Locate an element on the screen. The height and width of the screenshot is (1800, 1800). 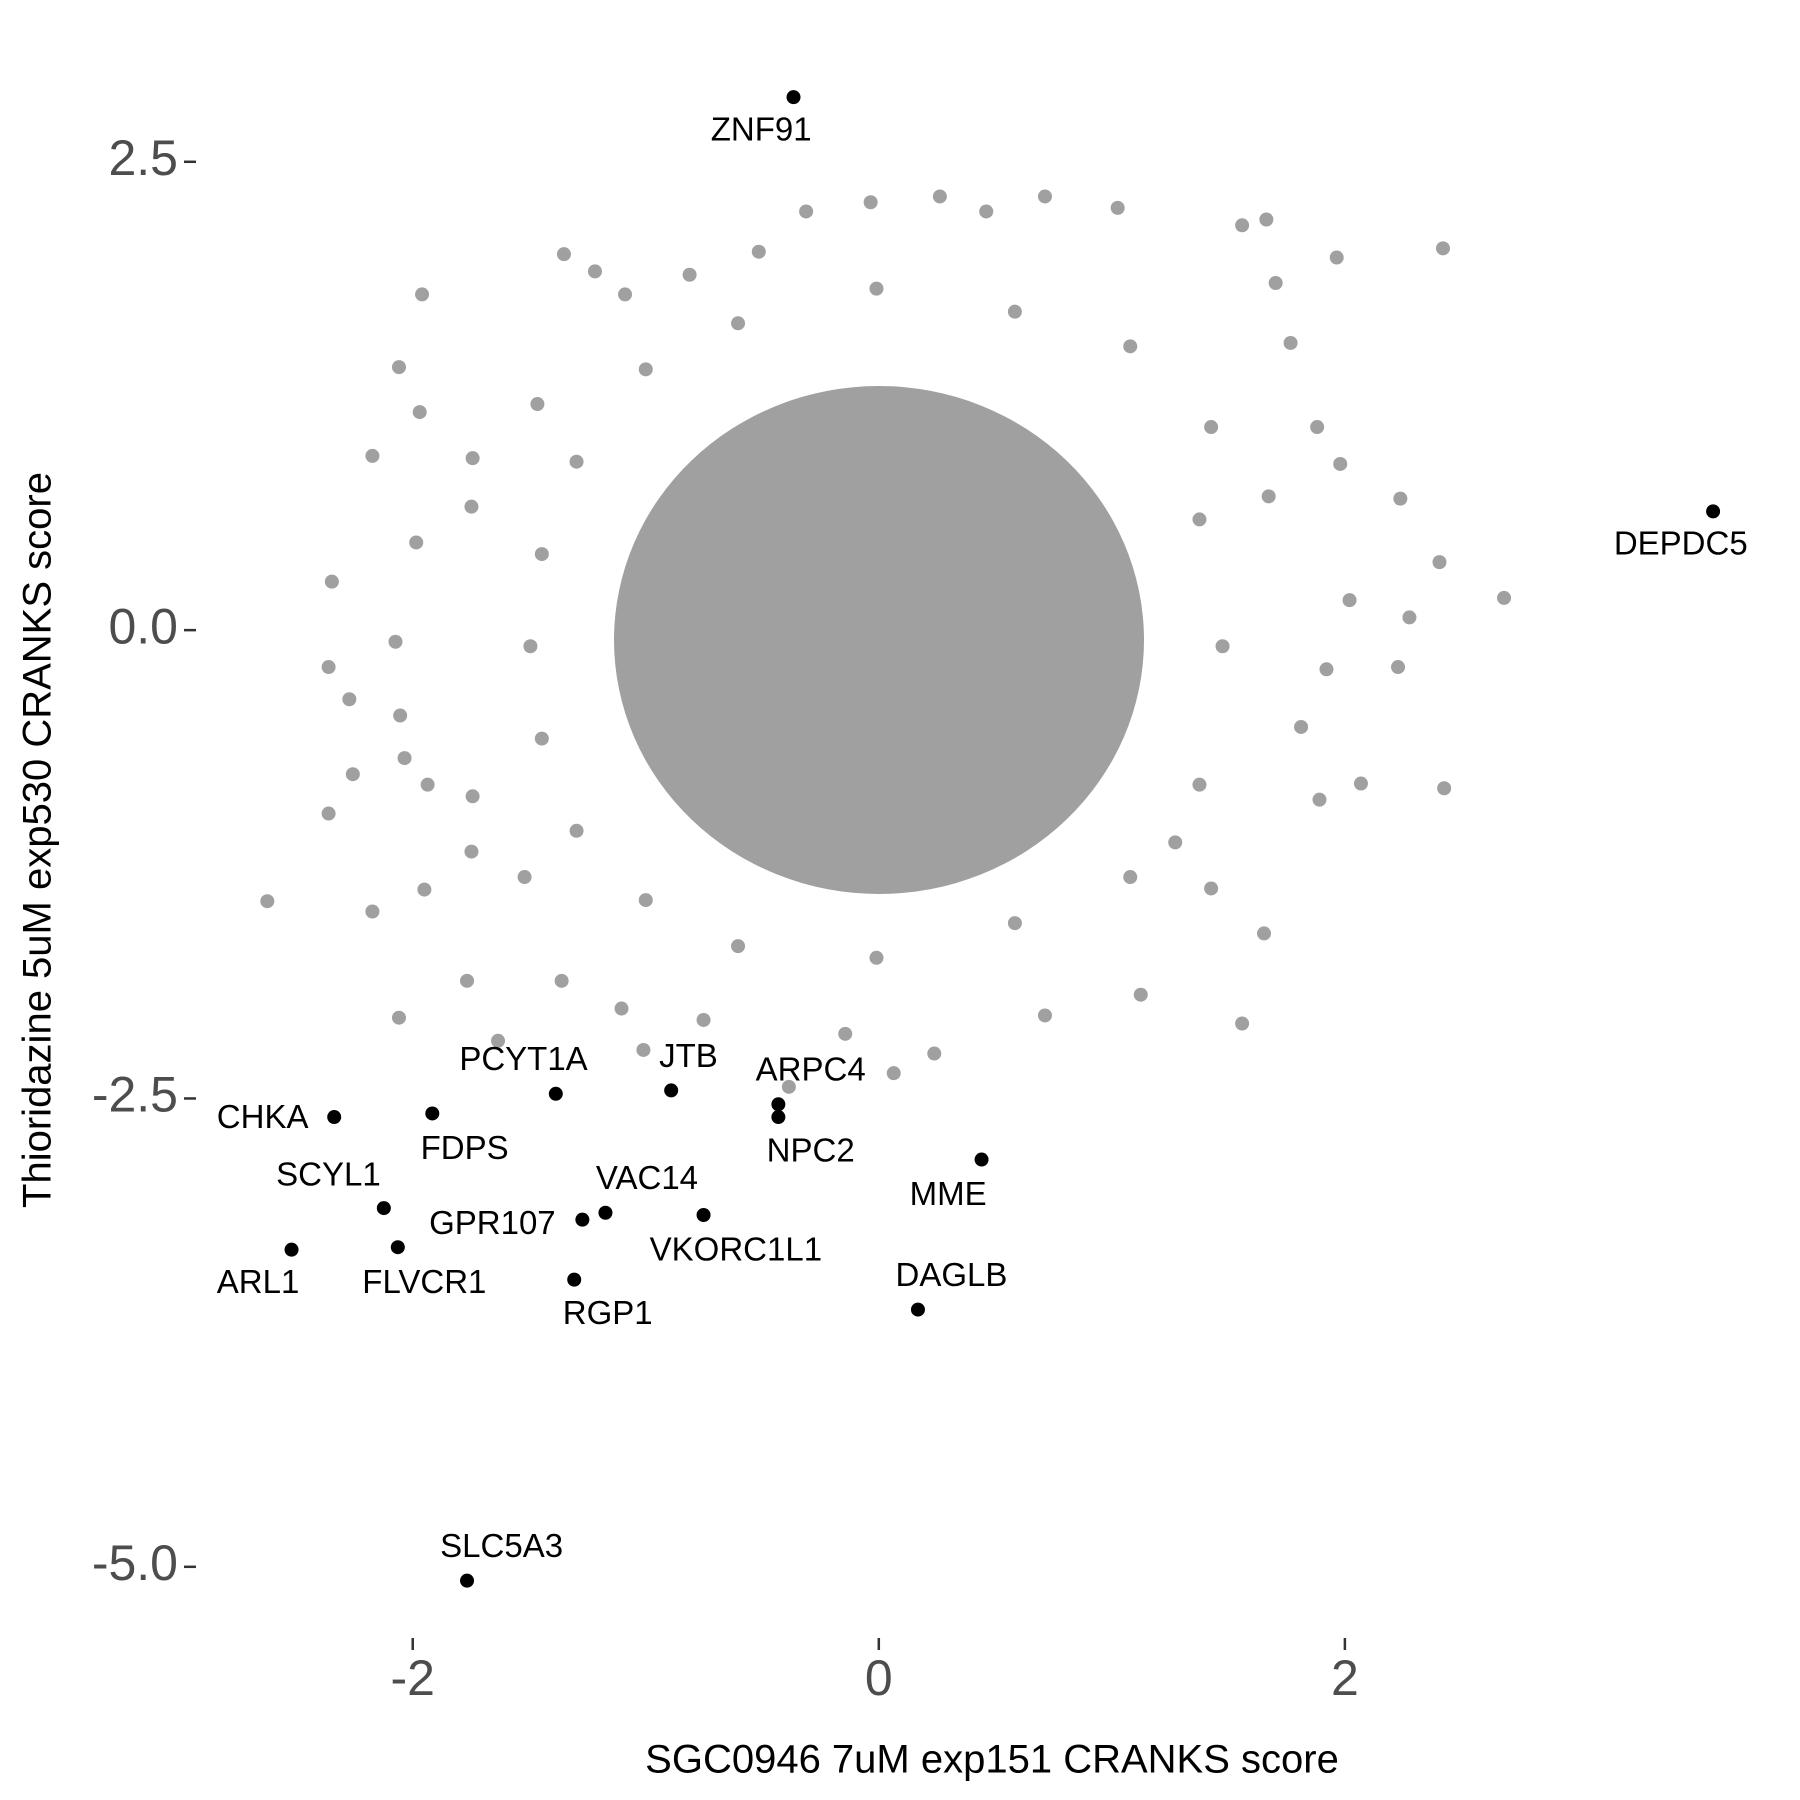
point-label: ARL1 is located at coordinates (258, 1281).